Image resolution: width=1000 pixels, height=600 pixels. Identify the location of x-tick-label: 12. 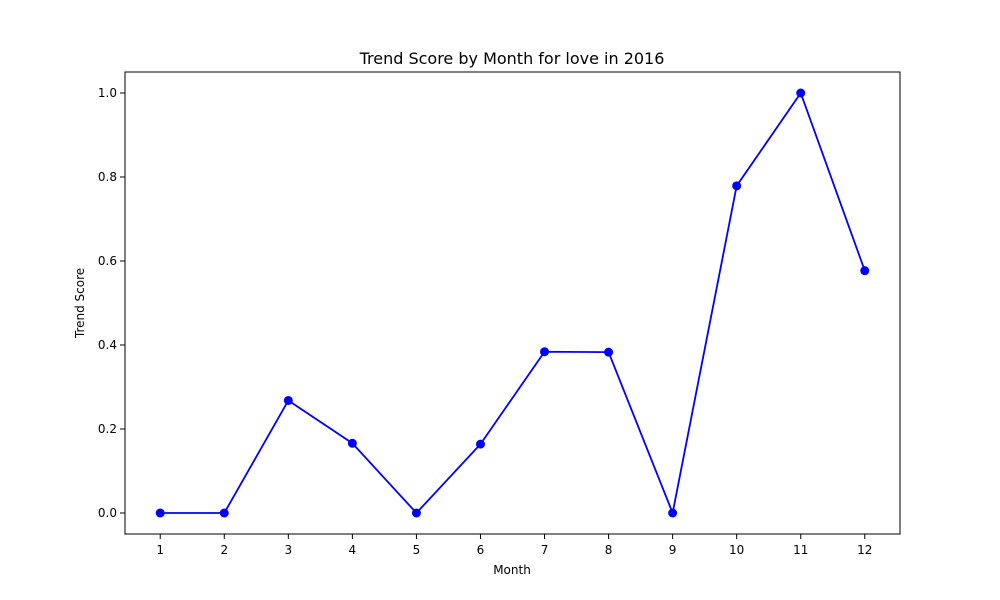
(864, 550).